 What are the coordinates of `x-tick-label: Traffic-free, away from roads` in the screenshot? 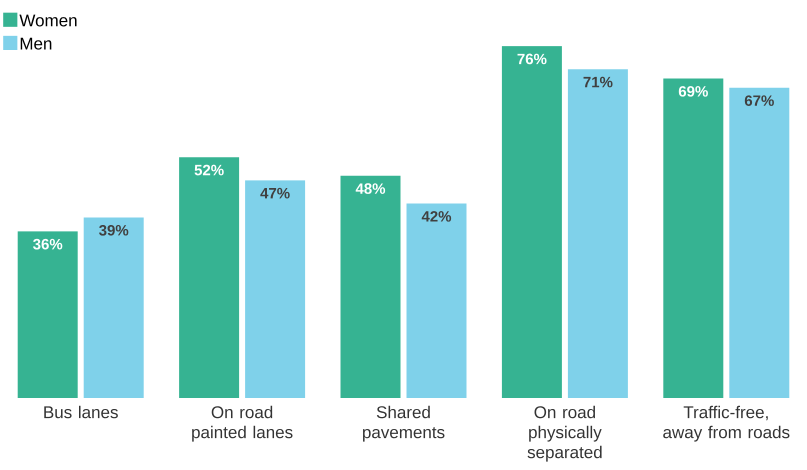 It's located at (726, 424).